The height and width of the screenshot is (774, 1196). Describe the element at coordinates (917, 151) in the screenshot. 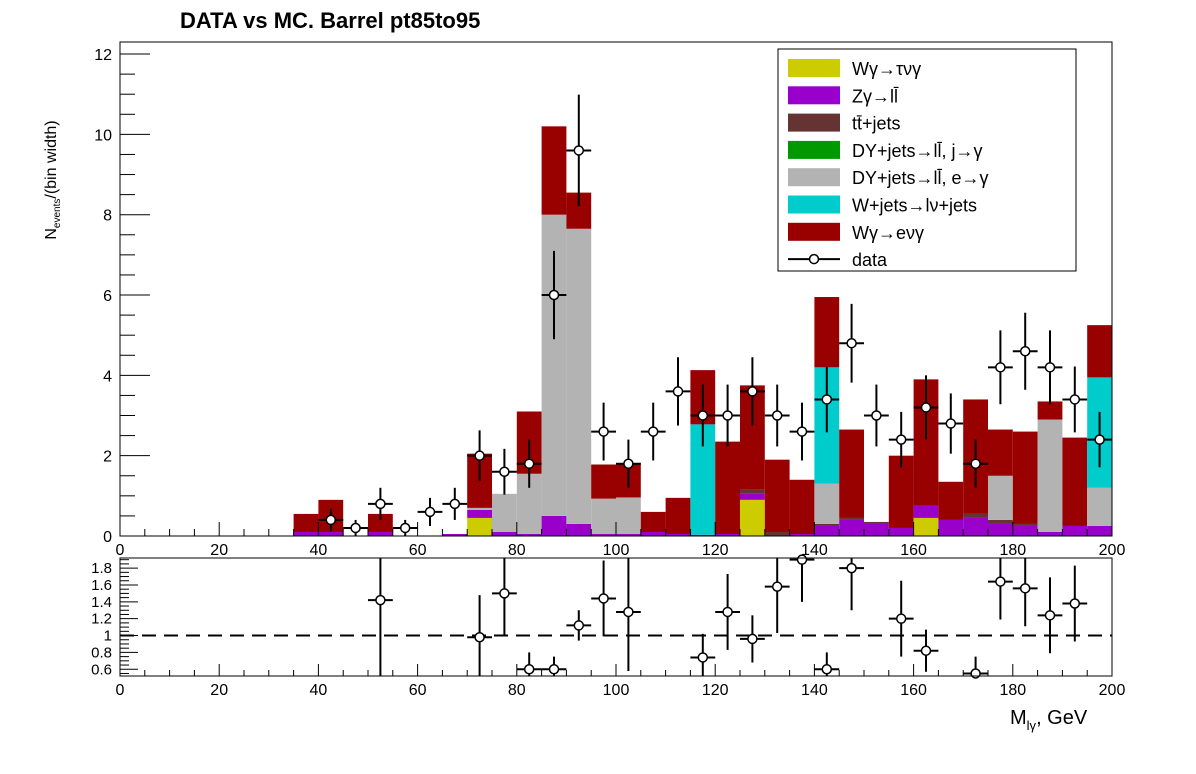

I see `legend-label-3: DY+jets→ll̄, j→γ` at that location.